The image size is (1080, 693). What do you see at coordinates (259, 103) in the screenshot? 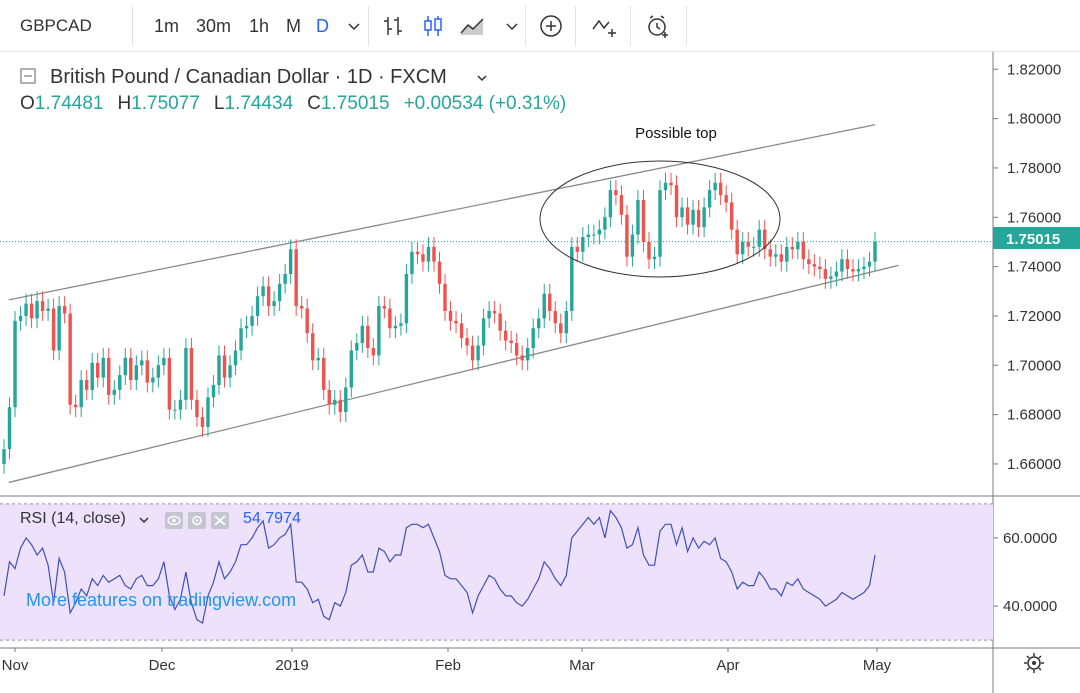
I see `low-value: 1.74434` at bounding box center [259, 103].